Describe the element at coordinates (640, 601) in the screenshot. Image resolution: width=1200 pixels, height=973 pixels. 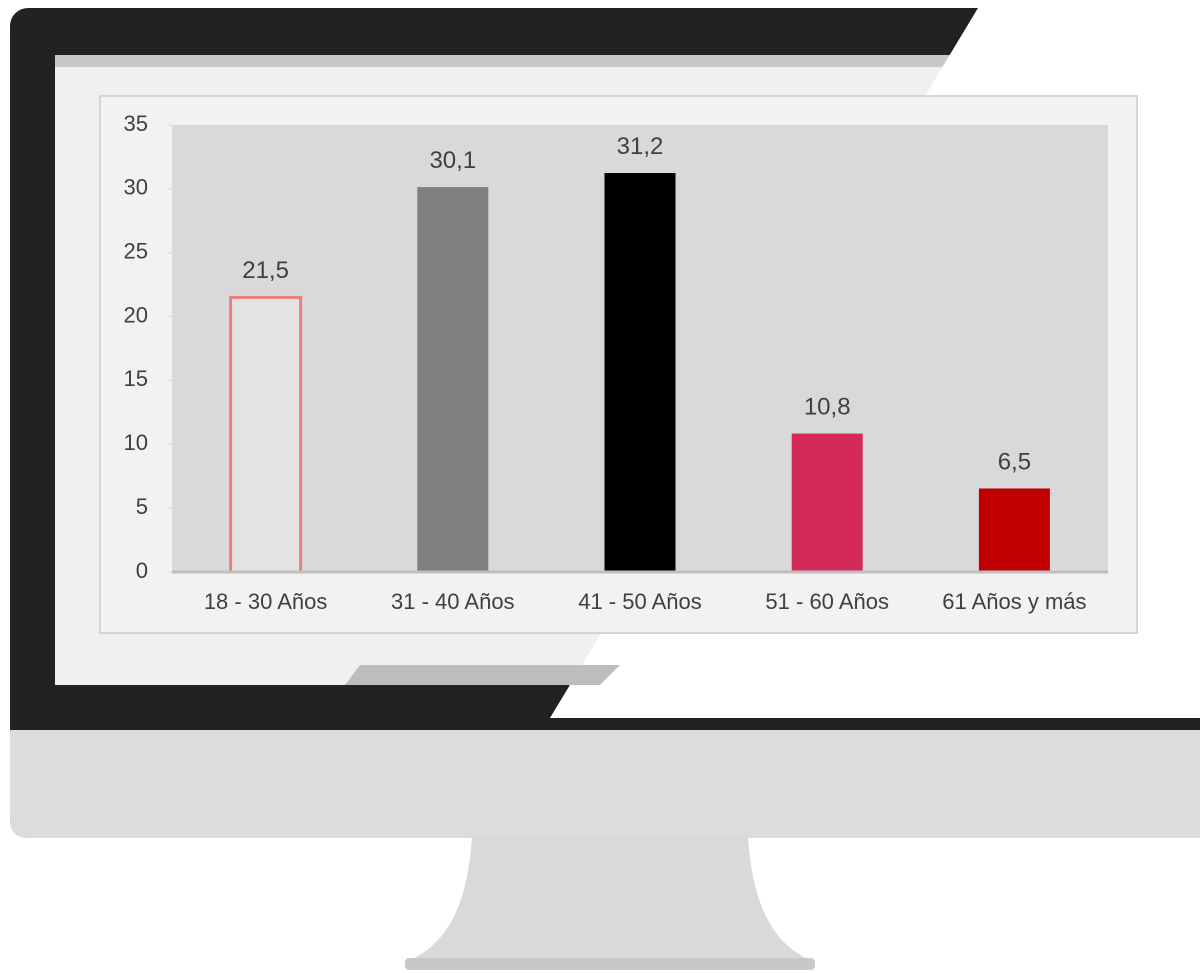
I see `x-tick-label: 41 - 50 Años` at that location.